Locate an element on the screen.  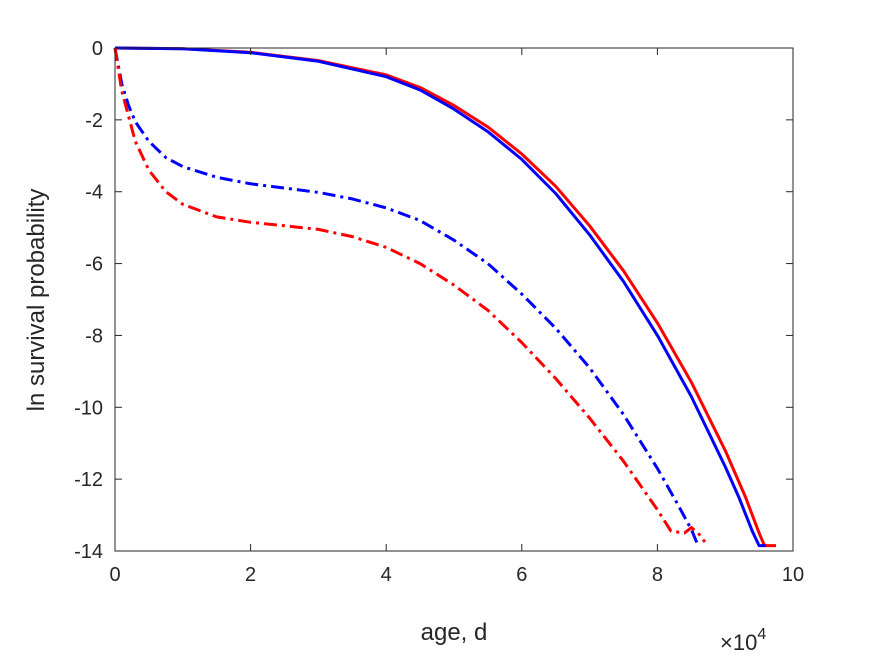
y-tick-label: -14 is located at coordinates (88, 552).